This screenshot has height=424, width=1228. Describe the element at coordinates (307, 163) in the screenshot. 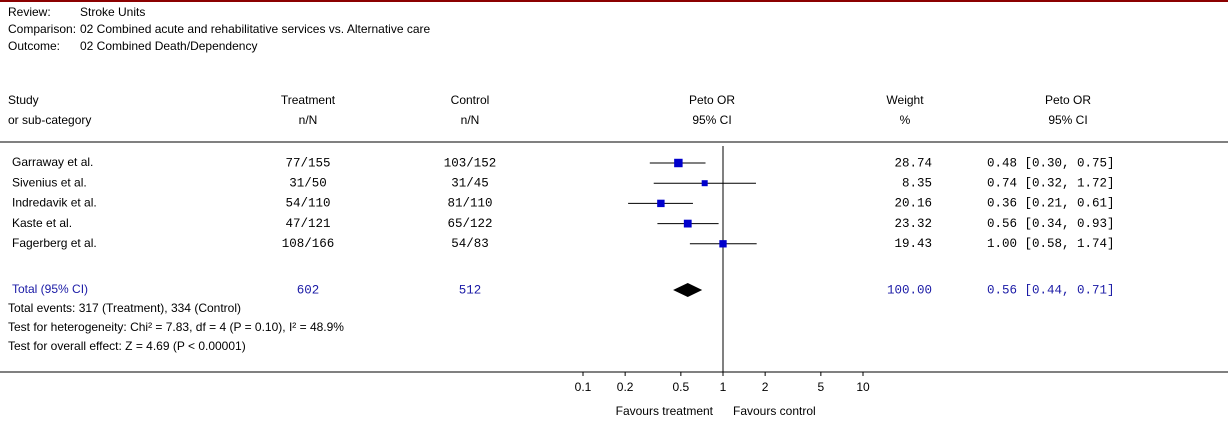

I see `treatment: 77/155` at that location.